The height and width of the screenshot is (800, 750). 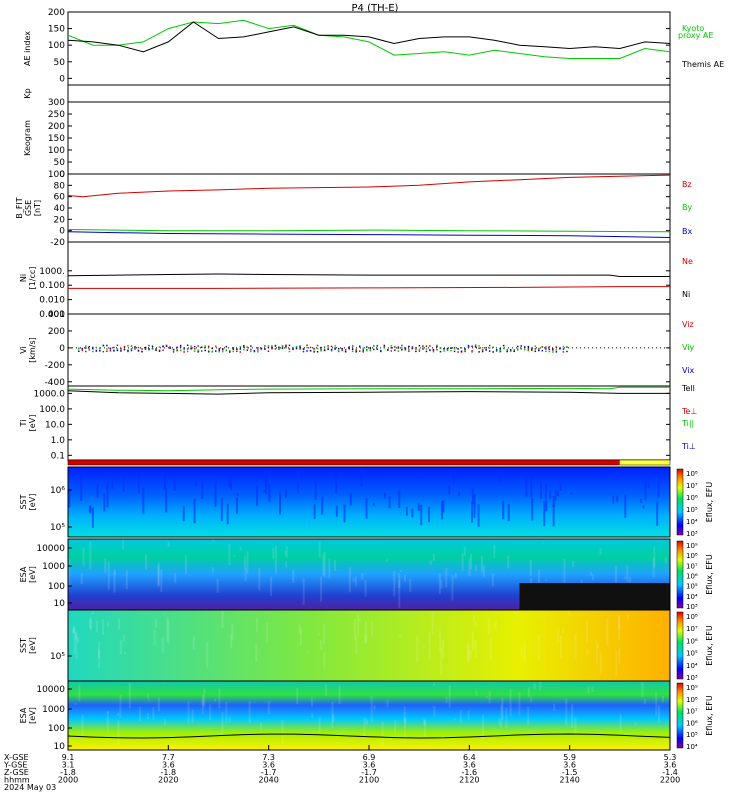 I want to click on colorbar-tick: 10⁹, so click(x=692, y=688).